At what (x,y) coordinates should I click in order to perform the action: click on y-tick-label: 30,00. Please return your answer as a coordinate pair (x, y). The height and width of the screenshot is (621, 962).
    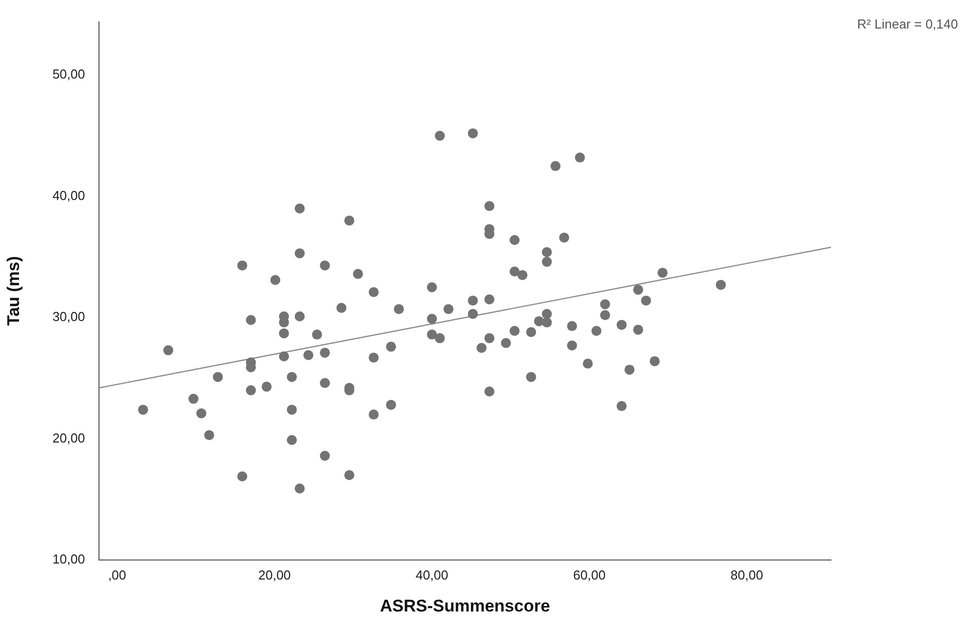
    Looking at the image, I should click on (68, 316).